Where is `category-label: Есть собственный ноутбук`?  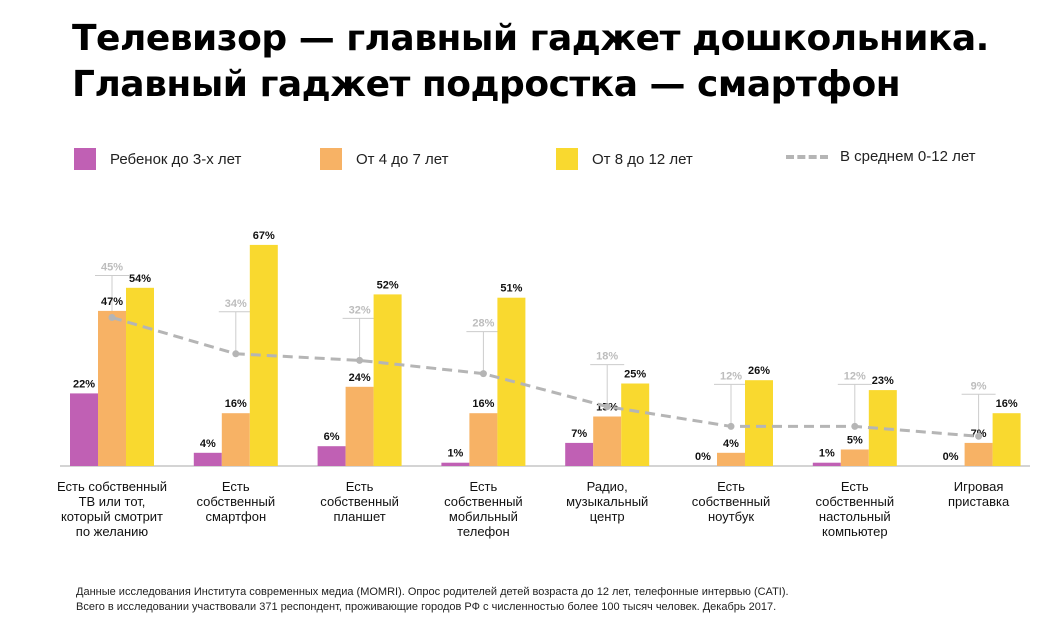 category-label: Есть собственный ноутбук is located at coordinates (731, 501).